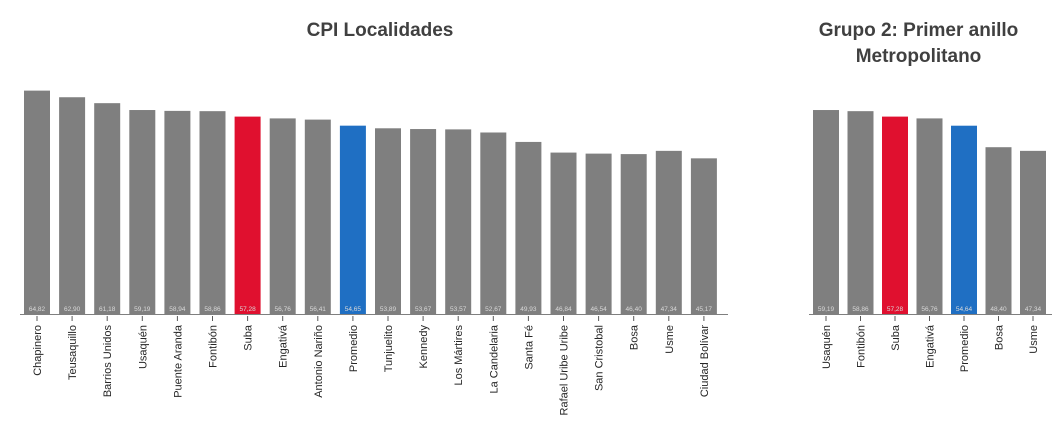 This screenshot has width=1057, height=427. Describe the element at coordinates (318, 309) in the screenshot. I see `value-label-antonio-narino: 56,41` at that location.